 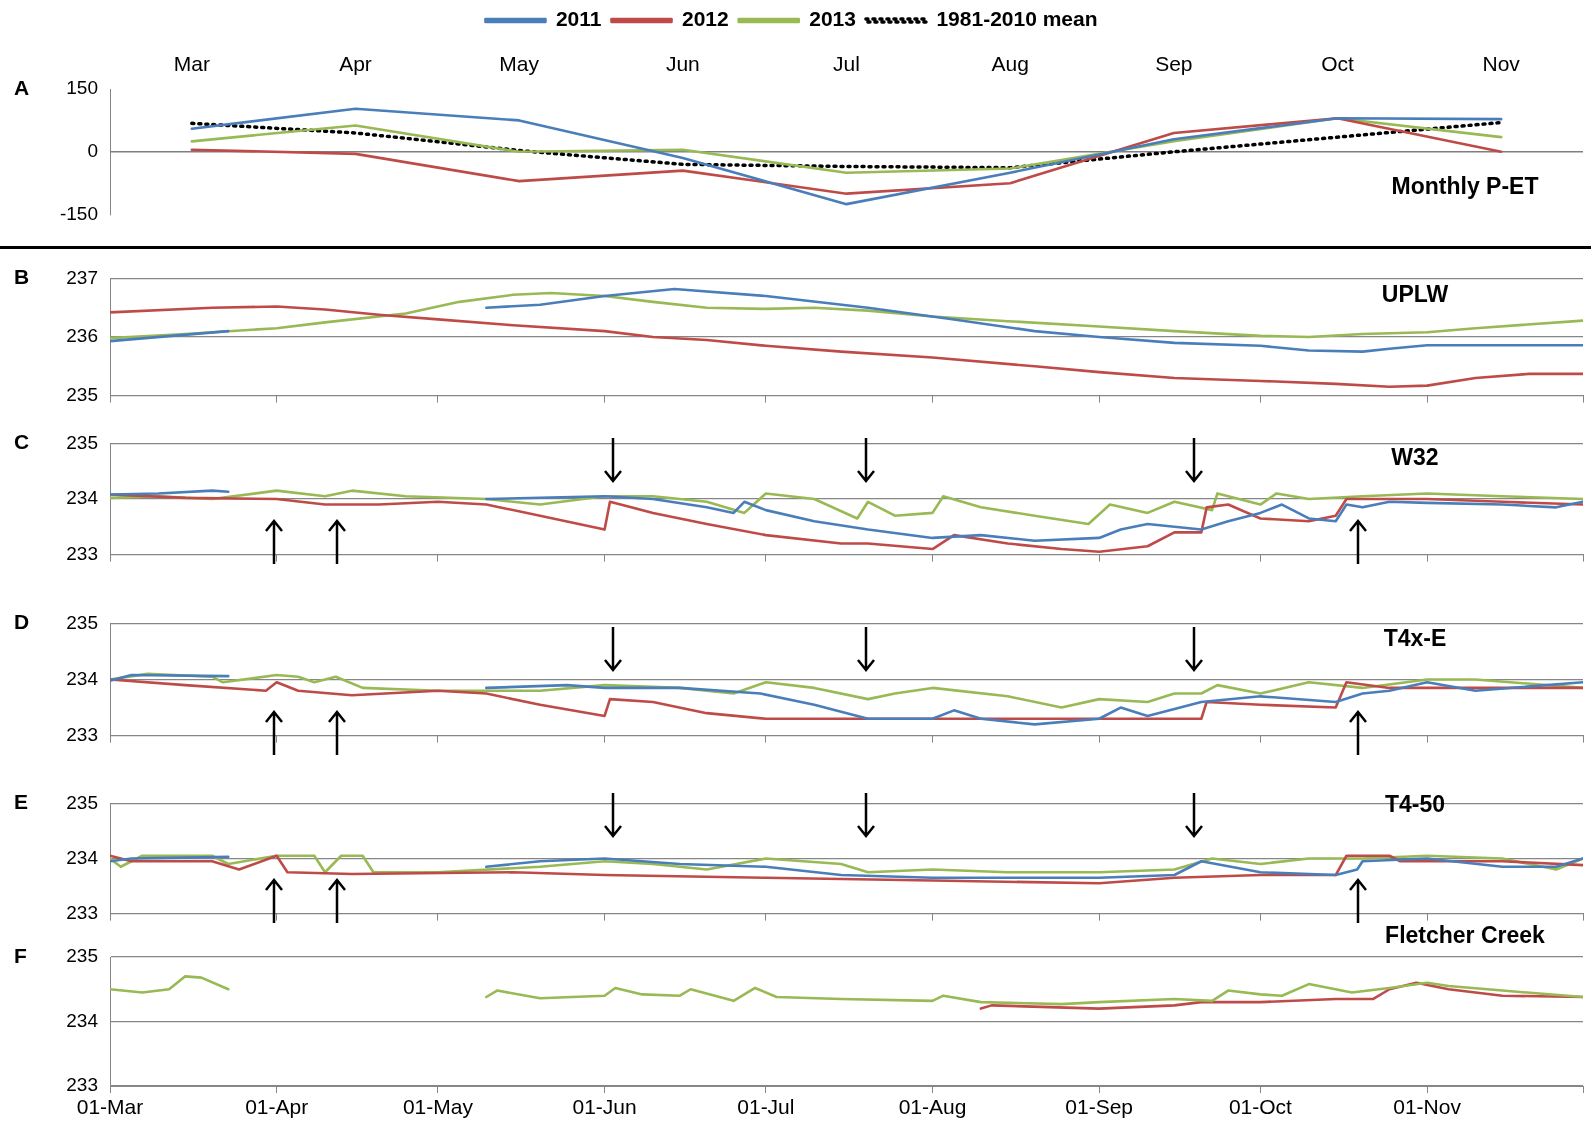 I want to click on legend-label: 2012, so click(x=705, y=19).